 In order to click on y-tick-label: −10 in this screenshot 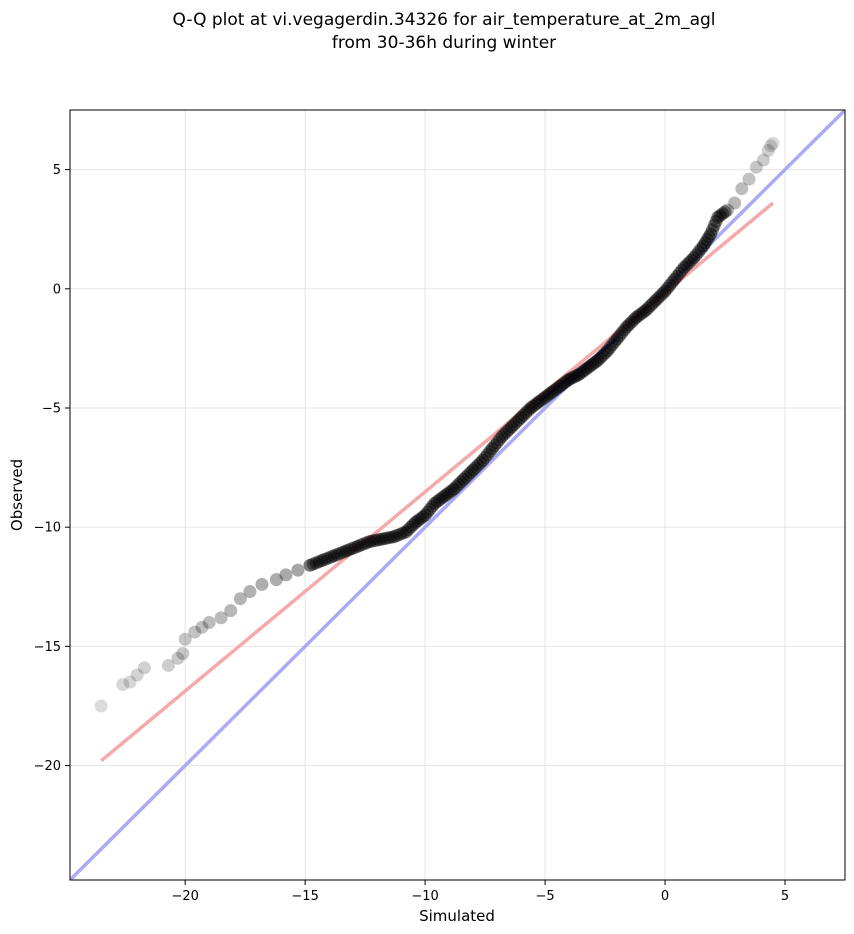, I will do `click(47, 528)`.